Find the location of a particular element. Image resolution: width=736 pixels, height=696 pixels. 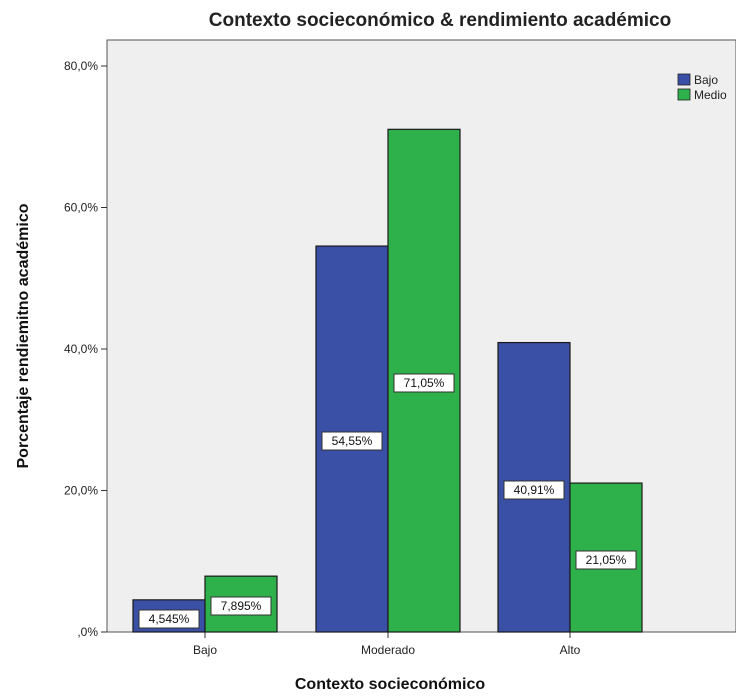

y-tick-label: 20,0% is located at coordinates (81, 491).